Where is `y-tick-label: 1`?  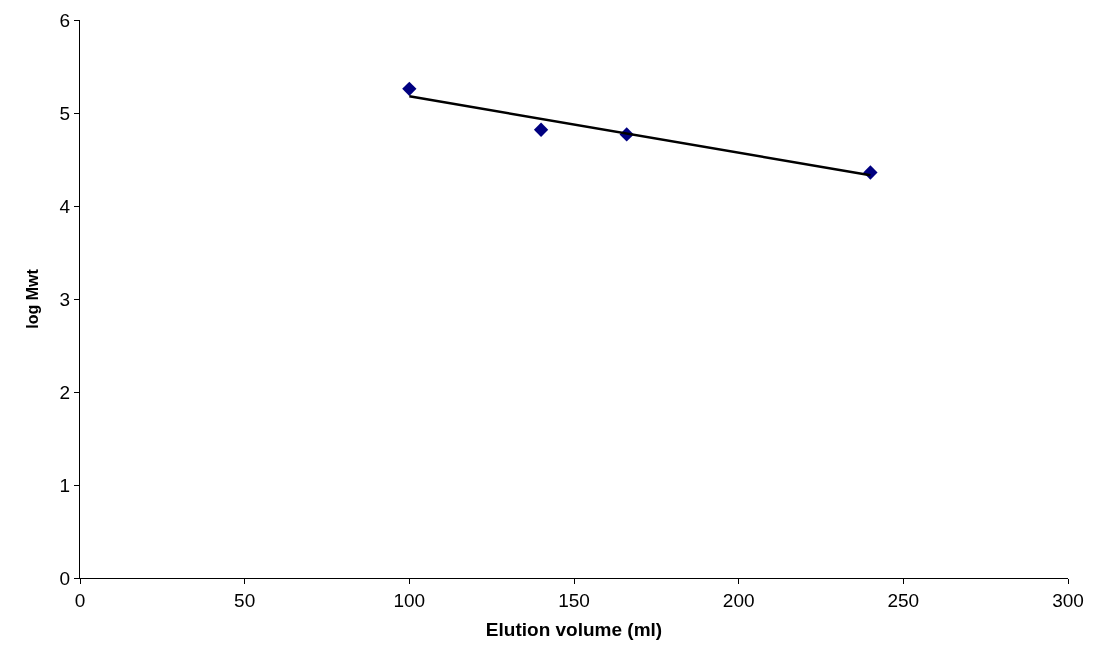
y-tick-label: 1 is located at coordinates (65, 485).